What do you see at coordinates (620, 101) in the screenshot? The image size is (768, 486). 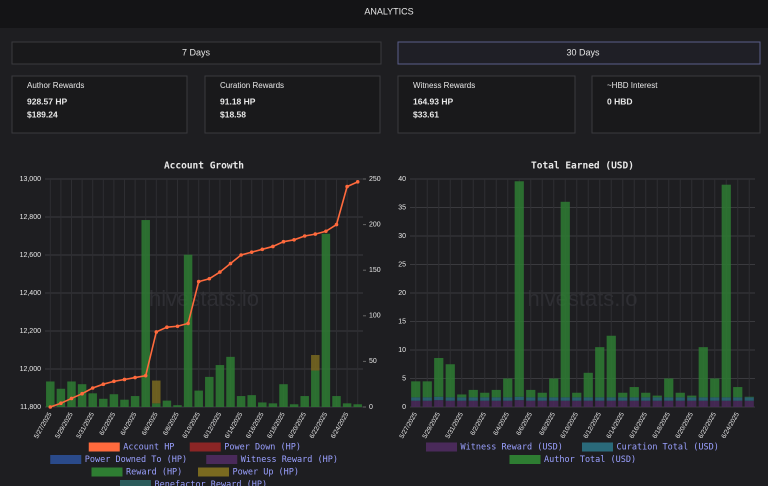 I see `card-value: 0 HBD` at bounding box center [620, 101].